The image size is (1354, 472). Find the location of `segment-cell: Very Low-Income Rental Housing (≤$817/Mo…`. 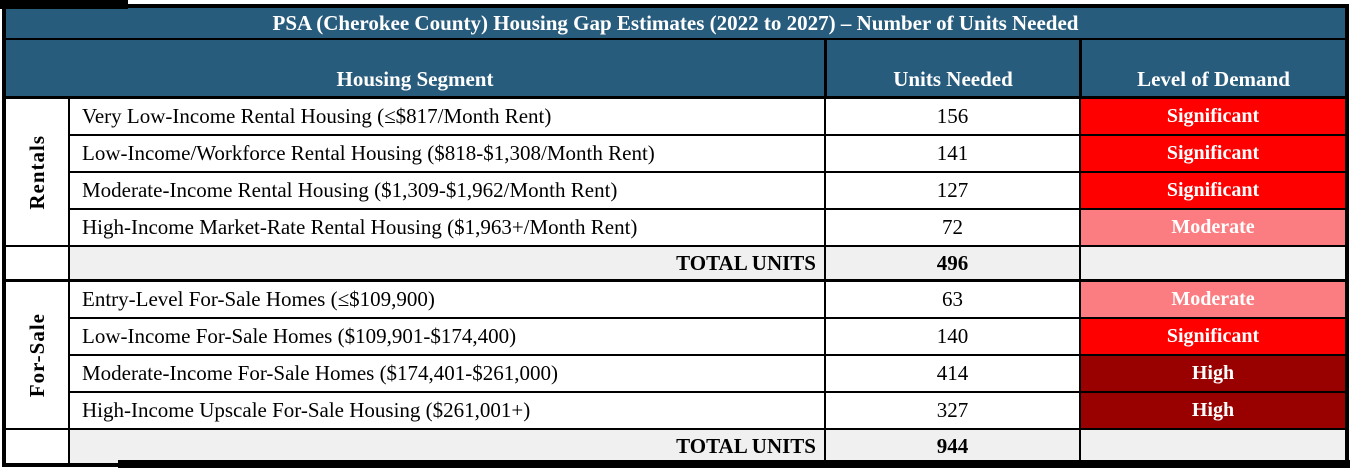

segment-cell: Very Low-Income Rental Housing (≤$817/Mo… is located at coordinates (447, 116).